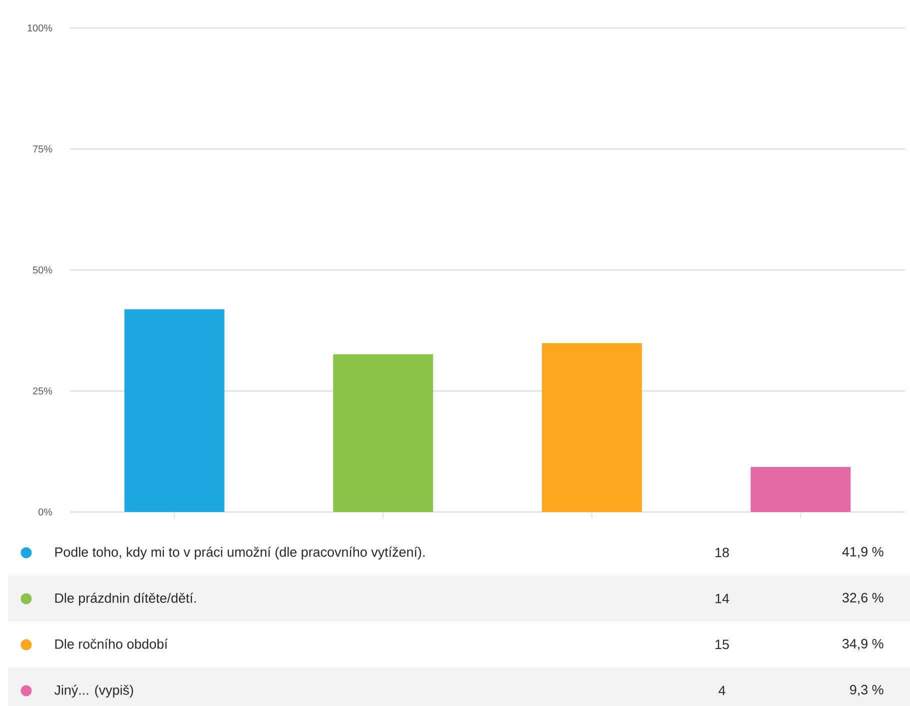  Describe the element at coordinates (863, 552) in the screenshot. I see `text: 41,9 %` at that location.